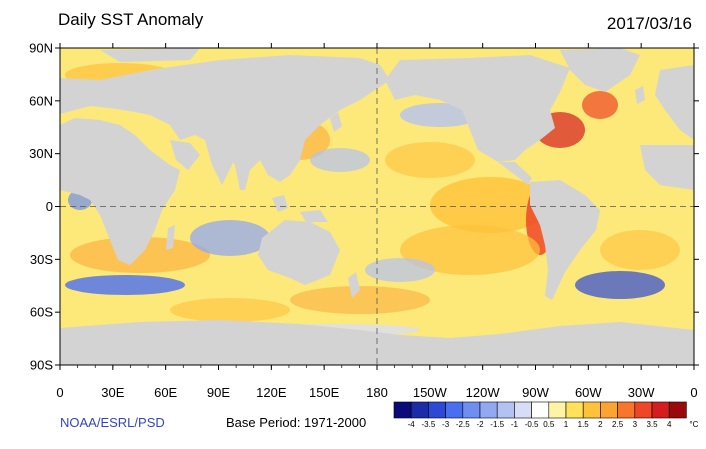  I want to click on colorbar-unit: °C, so click(693, 424).